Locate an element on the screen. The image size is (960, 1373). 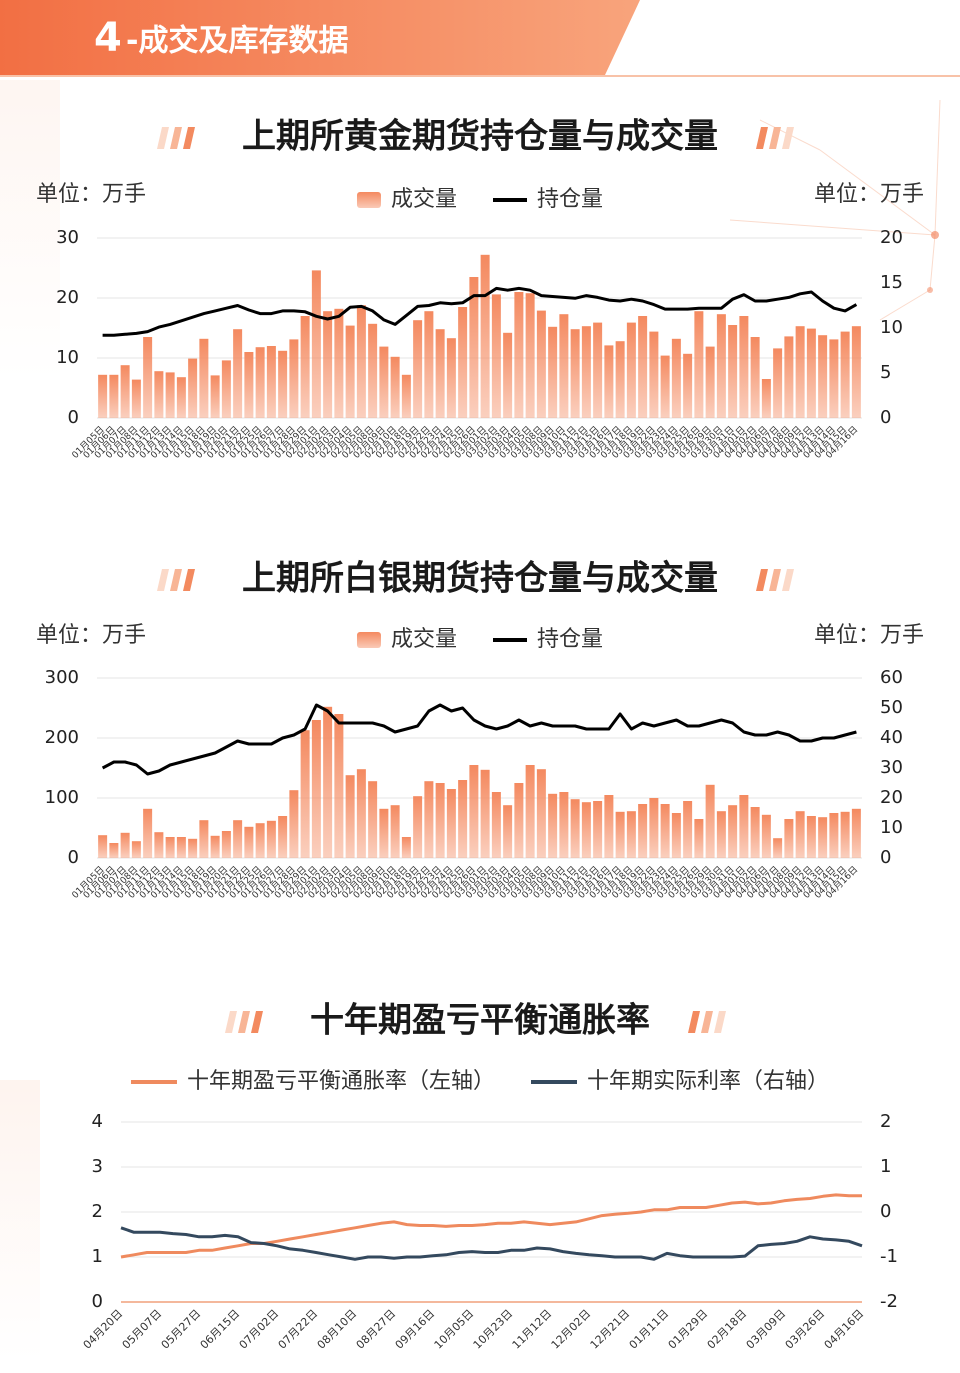
x-tick-label: 10月05日 is located at coordinates (454, 1329).